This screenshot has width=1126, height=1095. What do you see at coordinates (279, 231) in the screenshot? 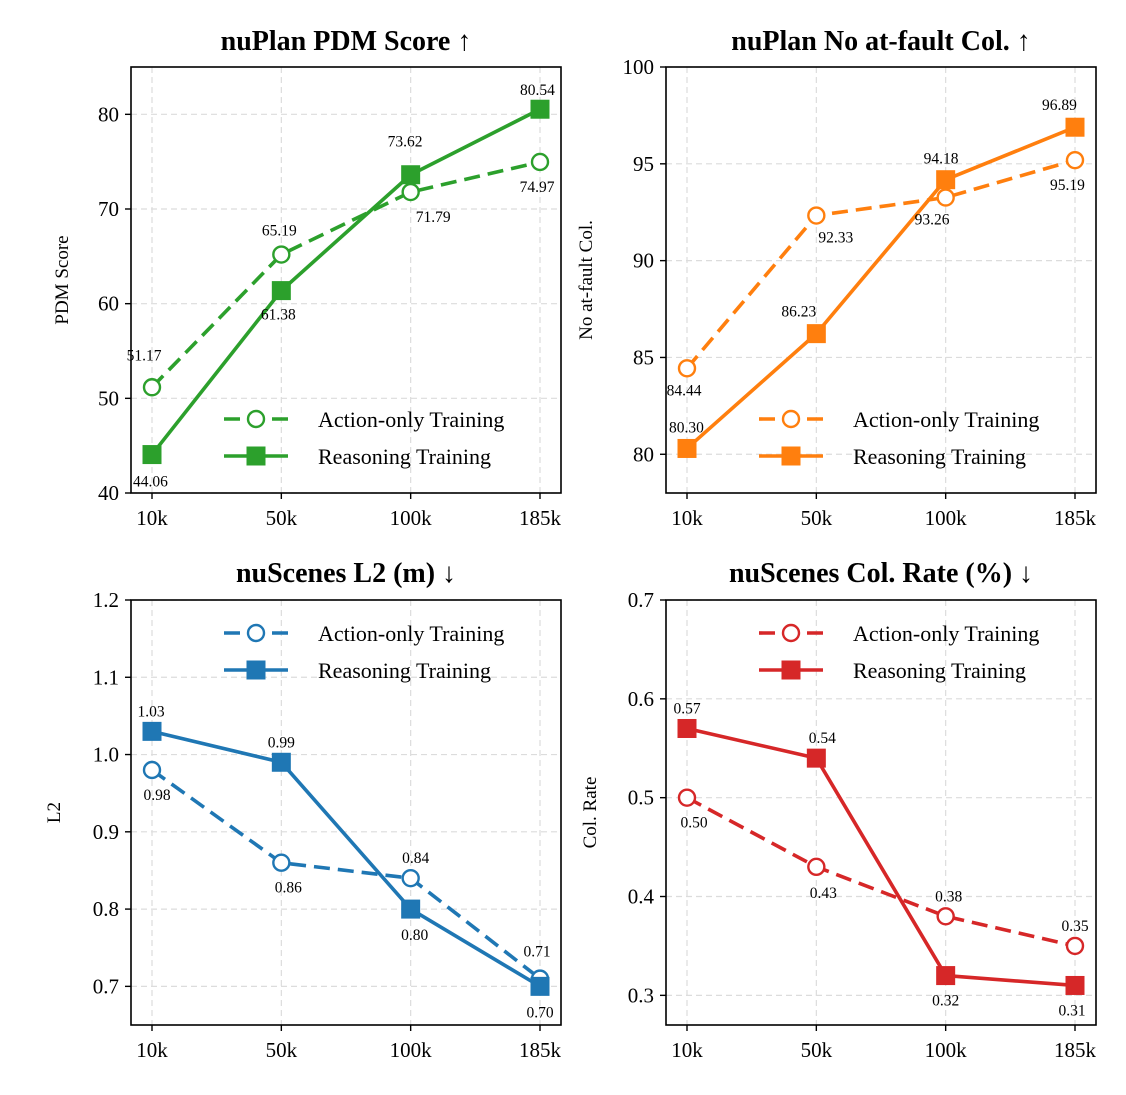
I see `data-label-action-only: 65.19` at bounding box center [279, 231].